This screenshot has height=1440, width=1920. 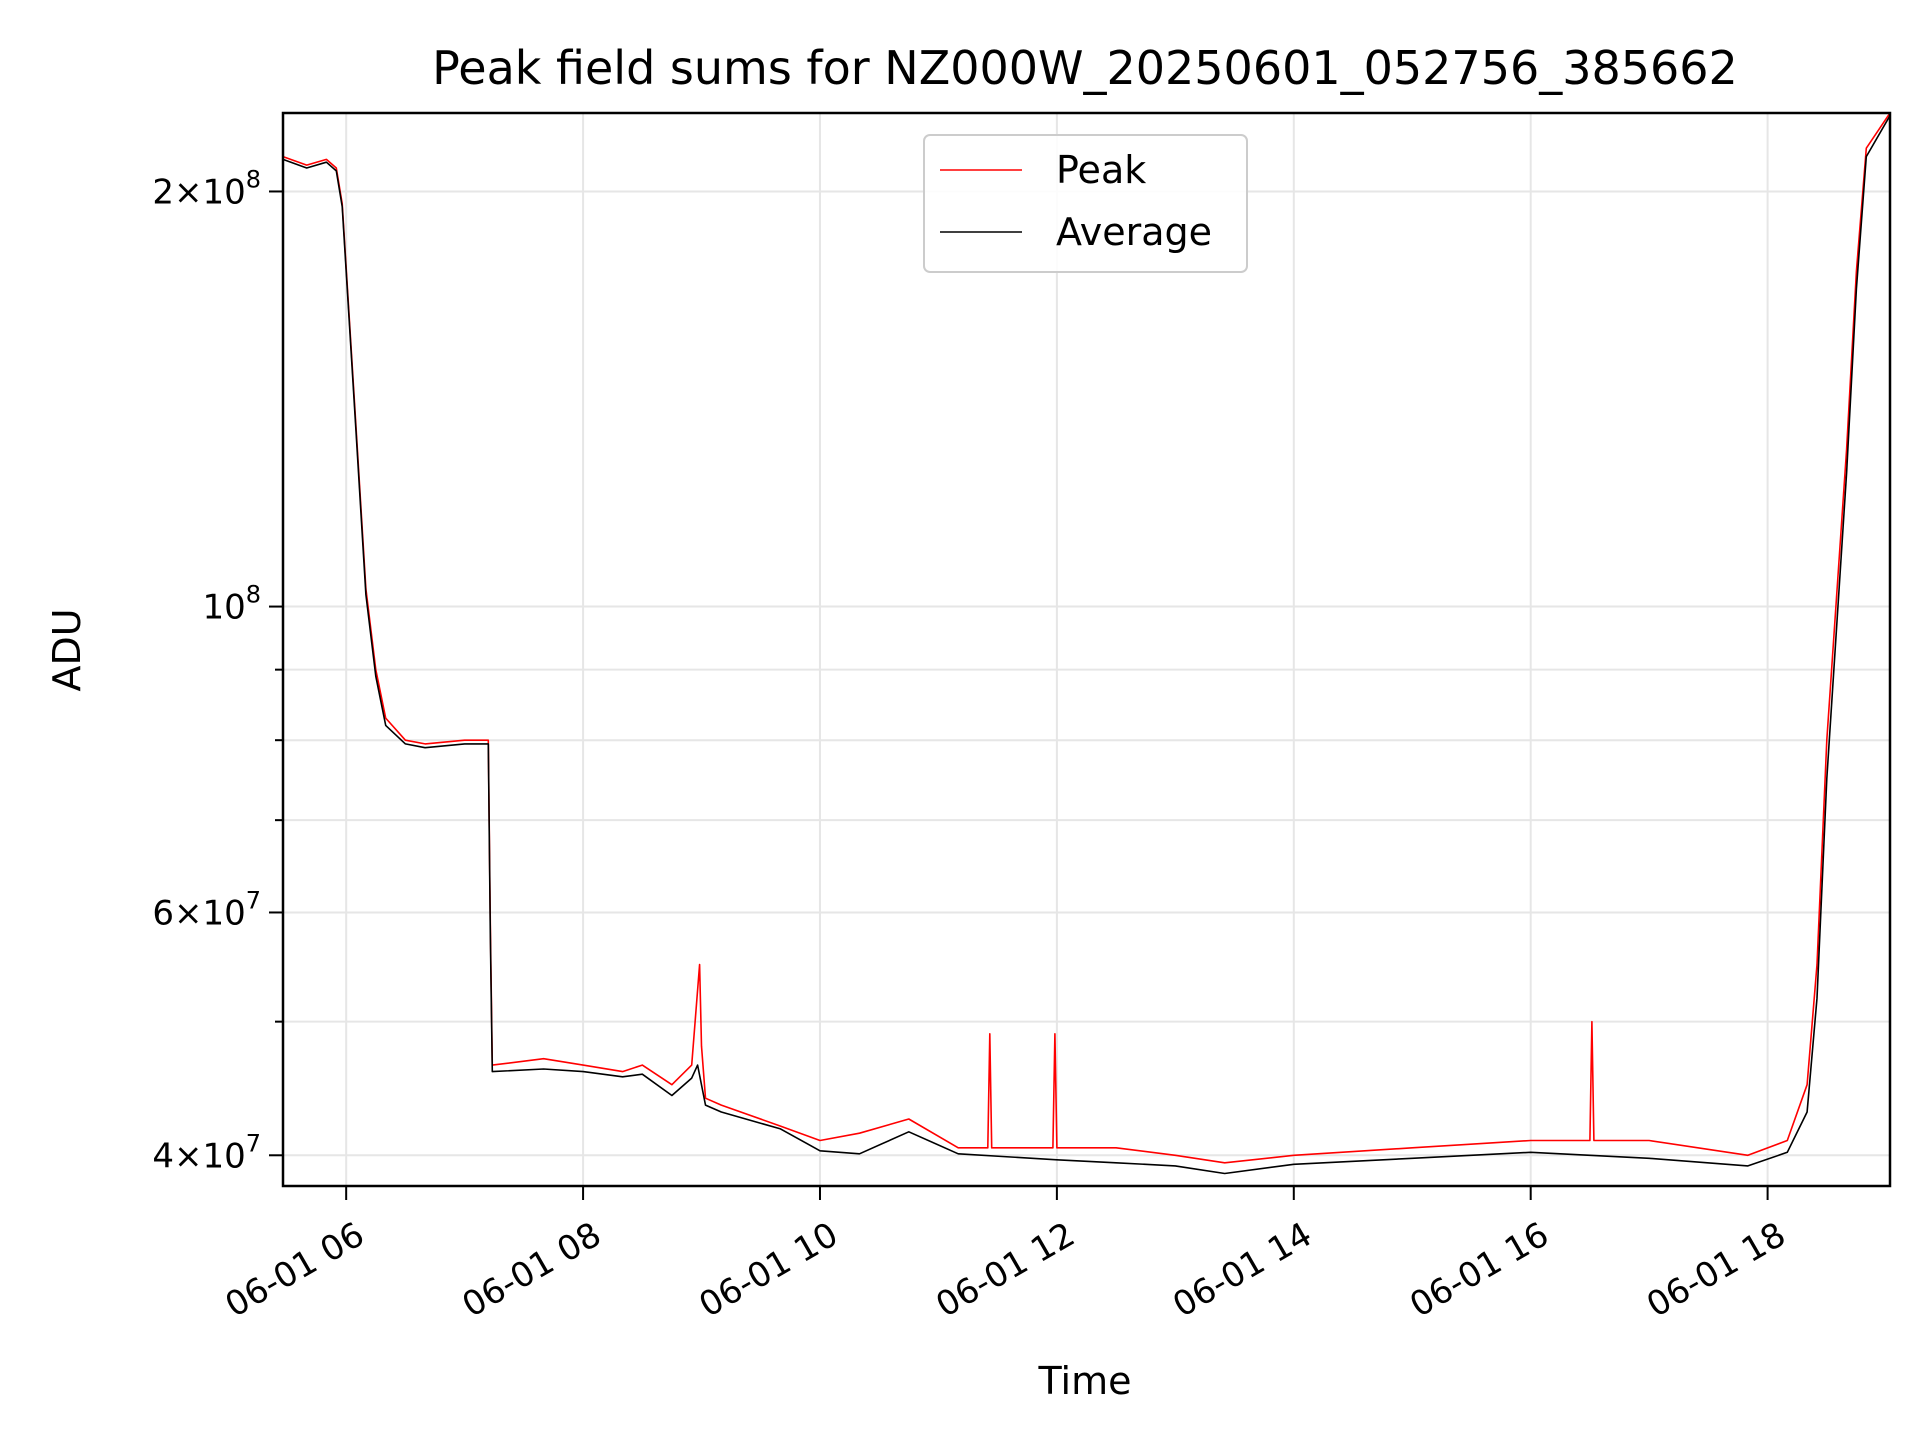 What do you see at coordinates (206, 188) in the screenshot?
I see `y-tick-label: 2×108` at bounding box center [206, 188].